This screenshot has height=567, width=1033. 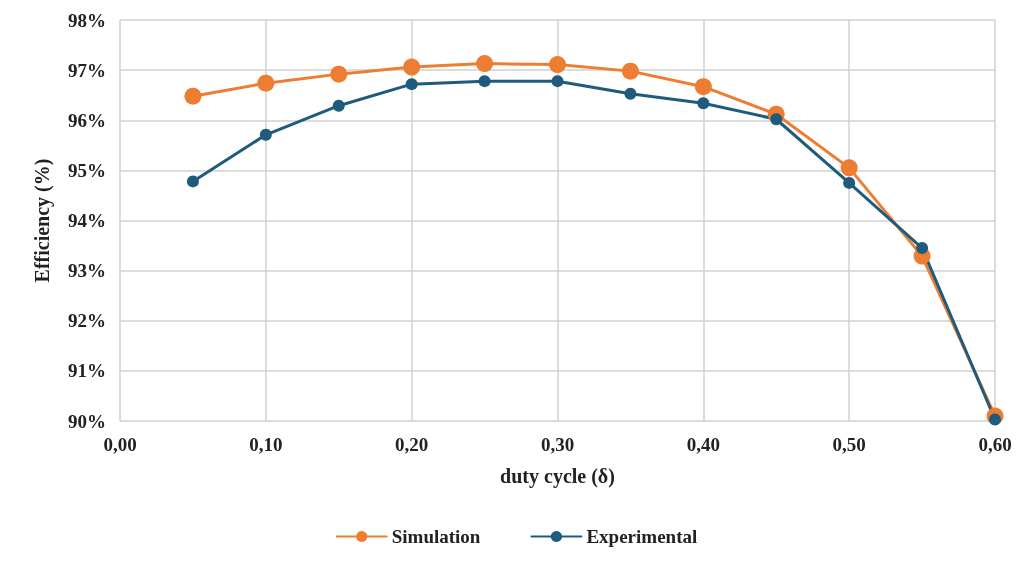 I want to click on x-tick-label: 0,00, so click(x=120, y=444).